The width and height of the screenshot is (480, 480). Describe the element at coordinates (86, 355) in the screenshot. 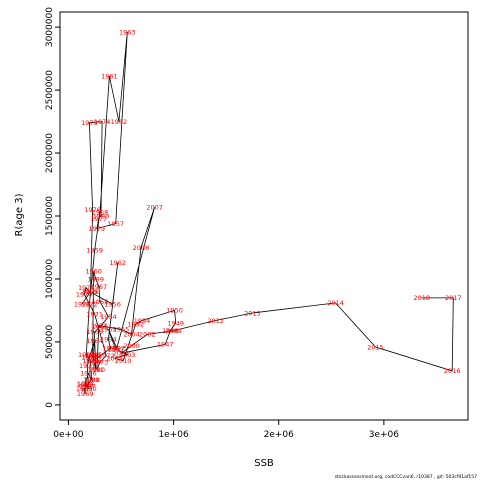

I see `year-label: 1985` at that location.